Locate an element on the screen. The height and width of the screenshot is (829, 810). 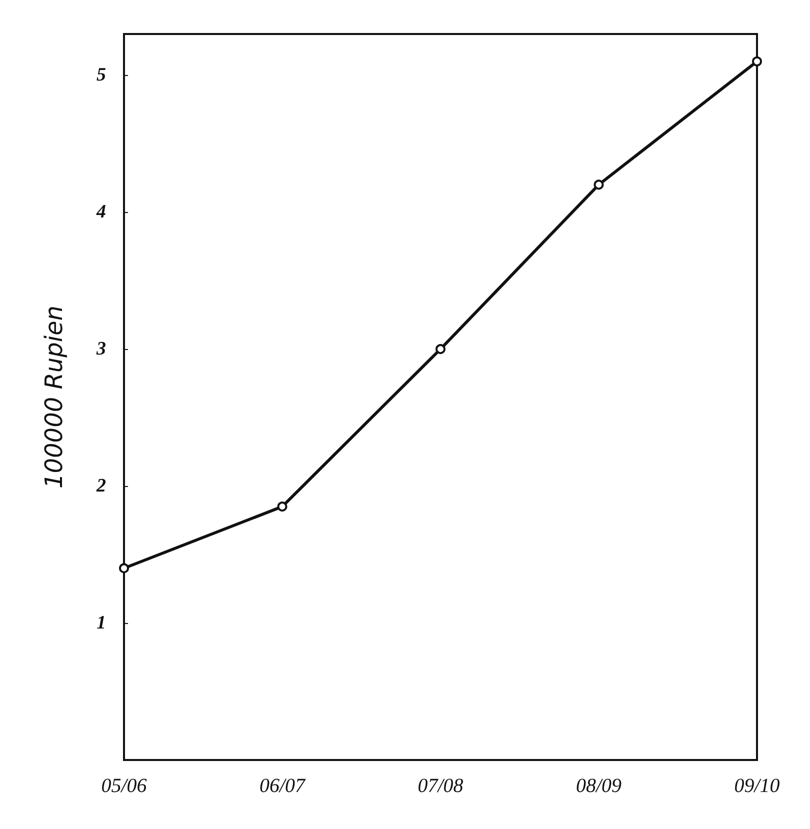
y-tick-label: 4 is located at coordinates (101, 212).